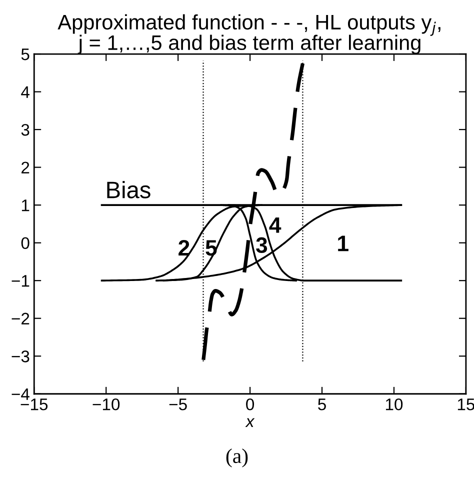 This screenshot has height=478, width=474. What do you see at coordinates (184, 248) in the screenshot?
I see `series-label: 2` at bounding box center [184, 248].